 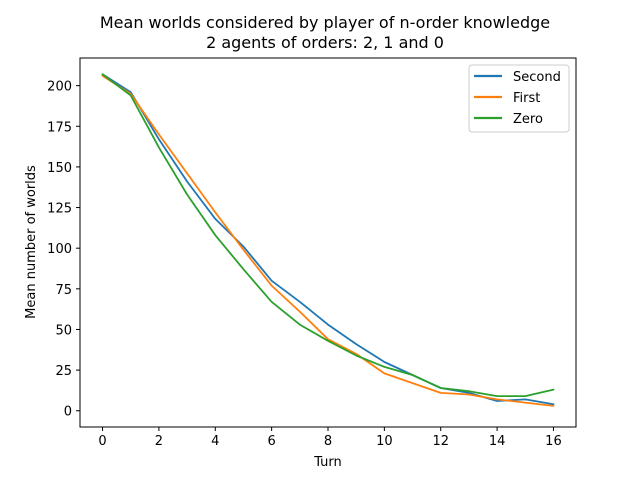 I want to click on y-axis-ticks: 0 25 50 75 100 125 150 175 200, so click(x=63, y=250).